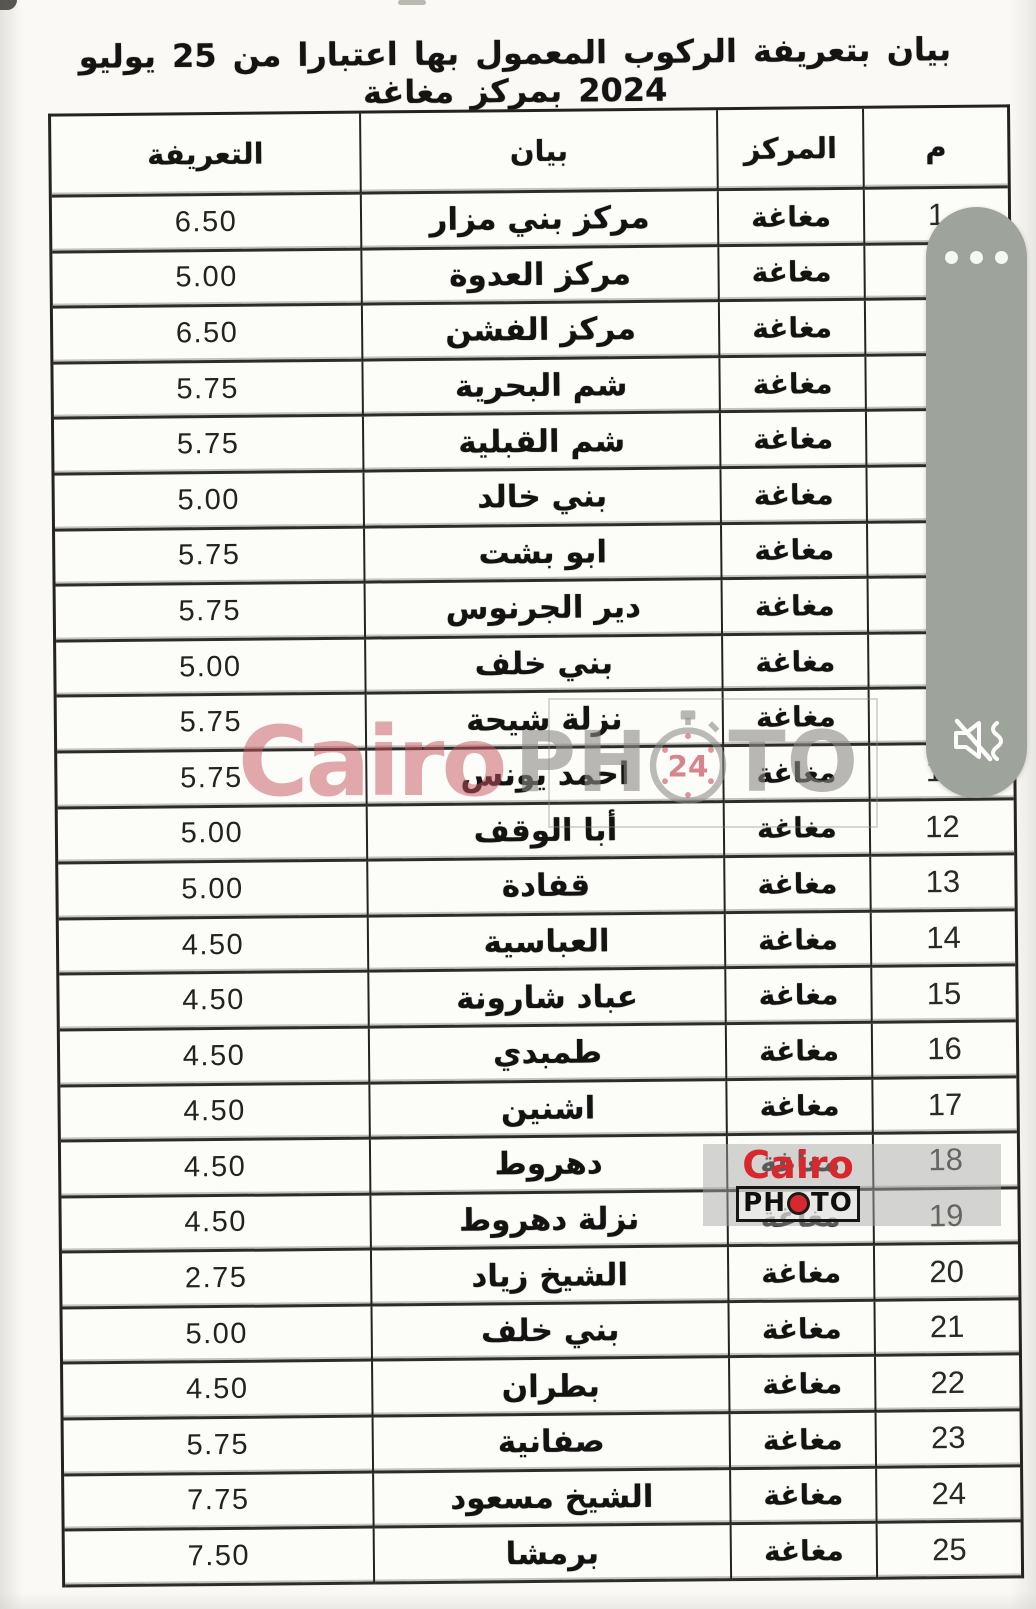 The image size is (1036, 1609). Describe the element at coordinates (542, 443) in the screenshot. I see `destination-cell: شم القبلية` at that location.